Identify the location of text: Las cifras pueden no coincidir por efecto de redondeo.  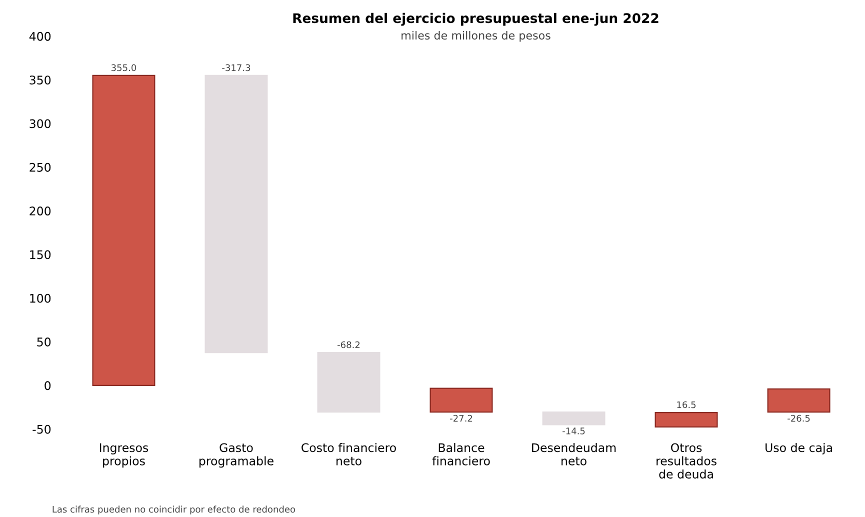
(174, 510).